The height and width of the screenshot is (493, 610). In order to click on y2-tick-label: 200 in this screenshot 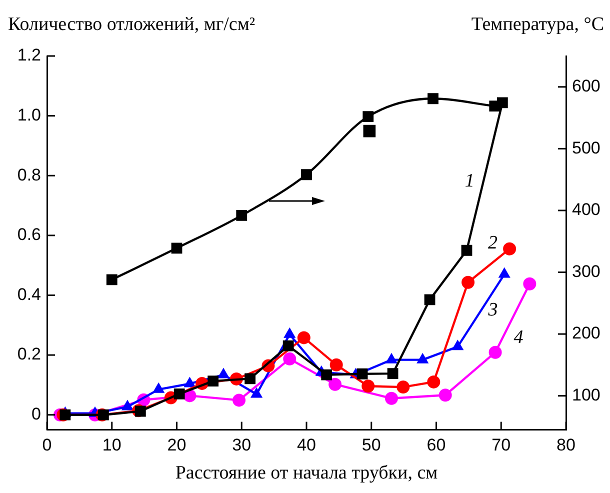, I will do `click(586, 333)`.